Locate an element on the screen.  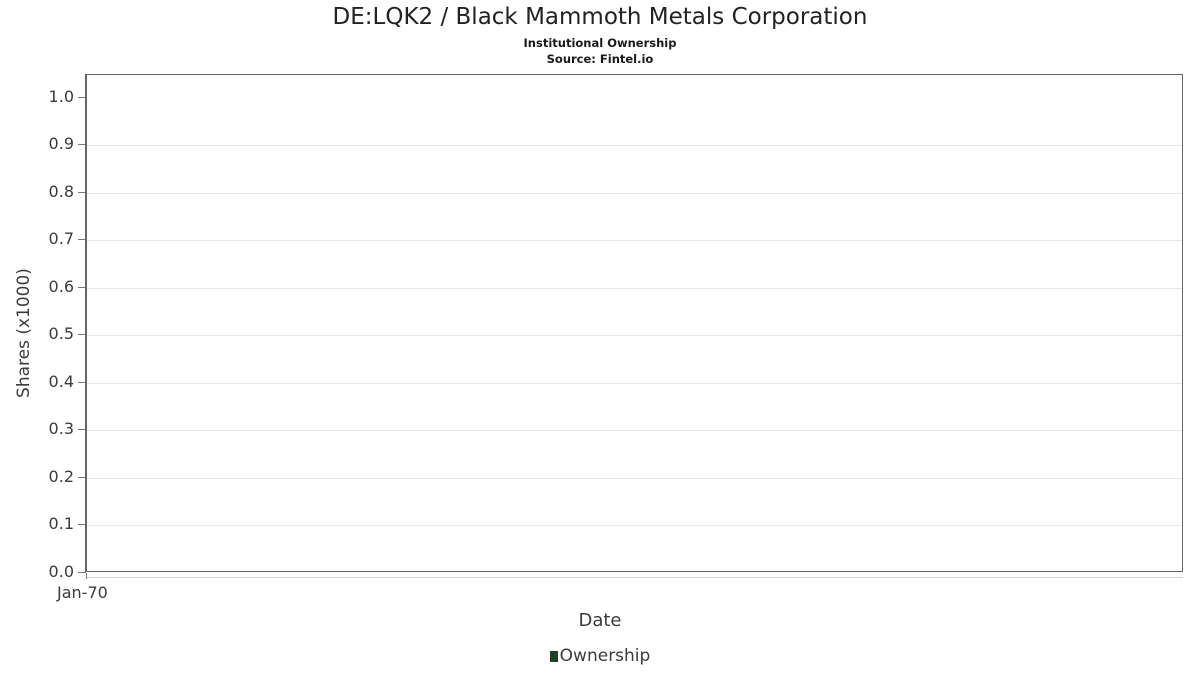
y-tick-label-0.7: 0.7 is located at coordinates (61, 238).